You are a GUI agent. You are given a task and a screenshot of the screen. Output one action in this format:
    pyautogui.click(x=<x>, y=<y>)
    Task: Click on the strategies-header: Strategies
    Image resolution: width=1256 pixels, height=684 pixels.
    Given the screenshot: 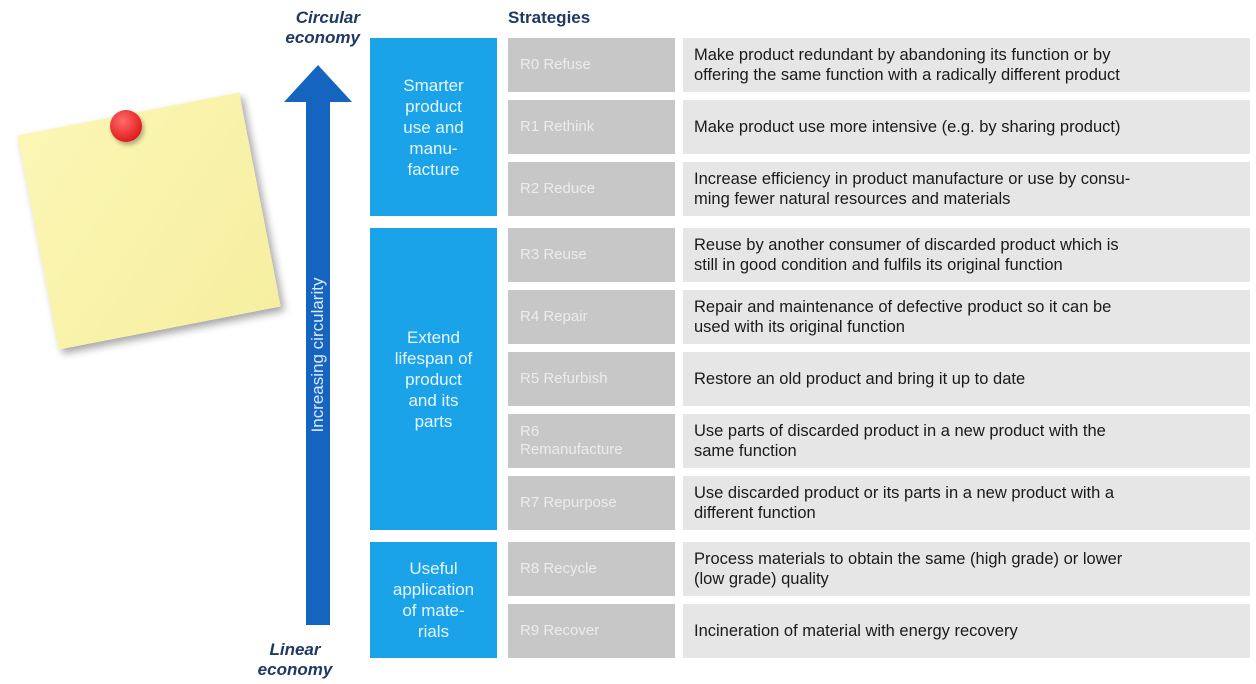 What is the action you would take?
    pyautogui.click(x=549, y=17)
    